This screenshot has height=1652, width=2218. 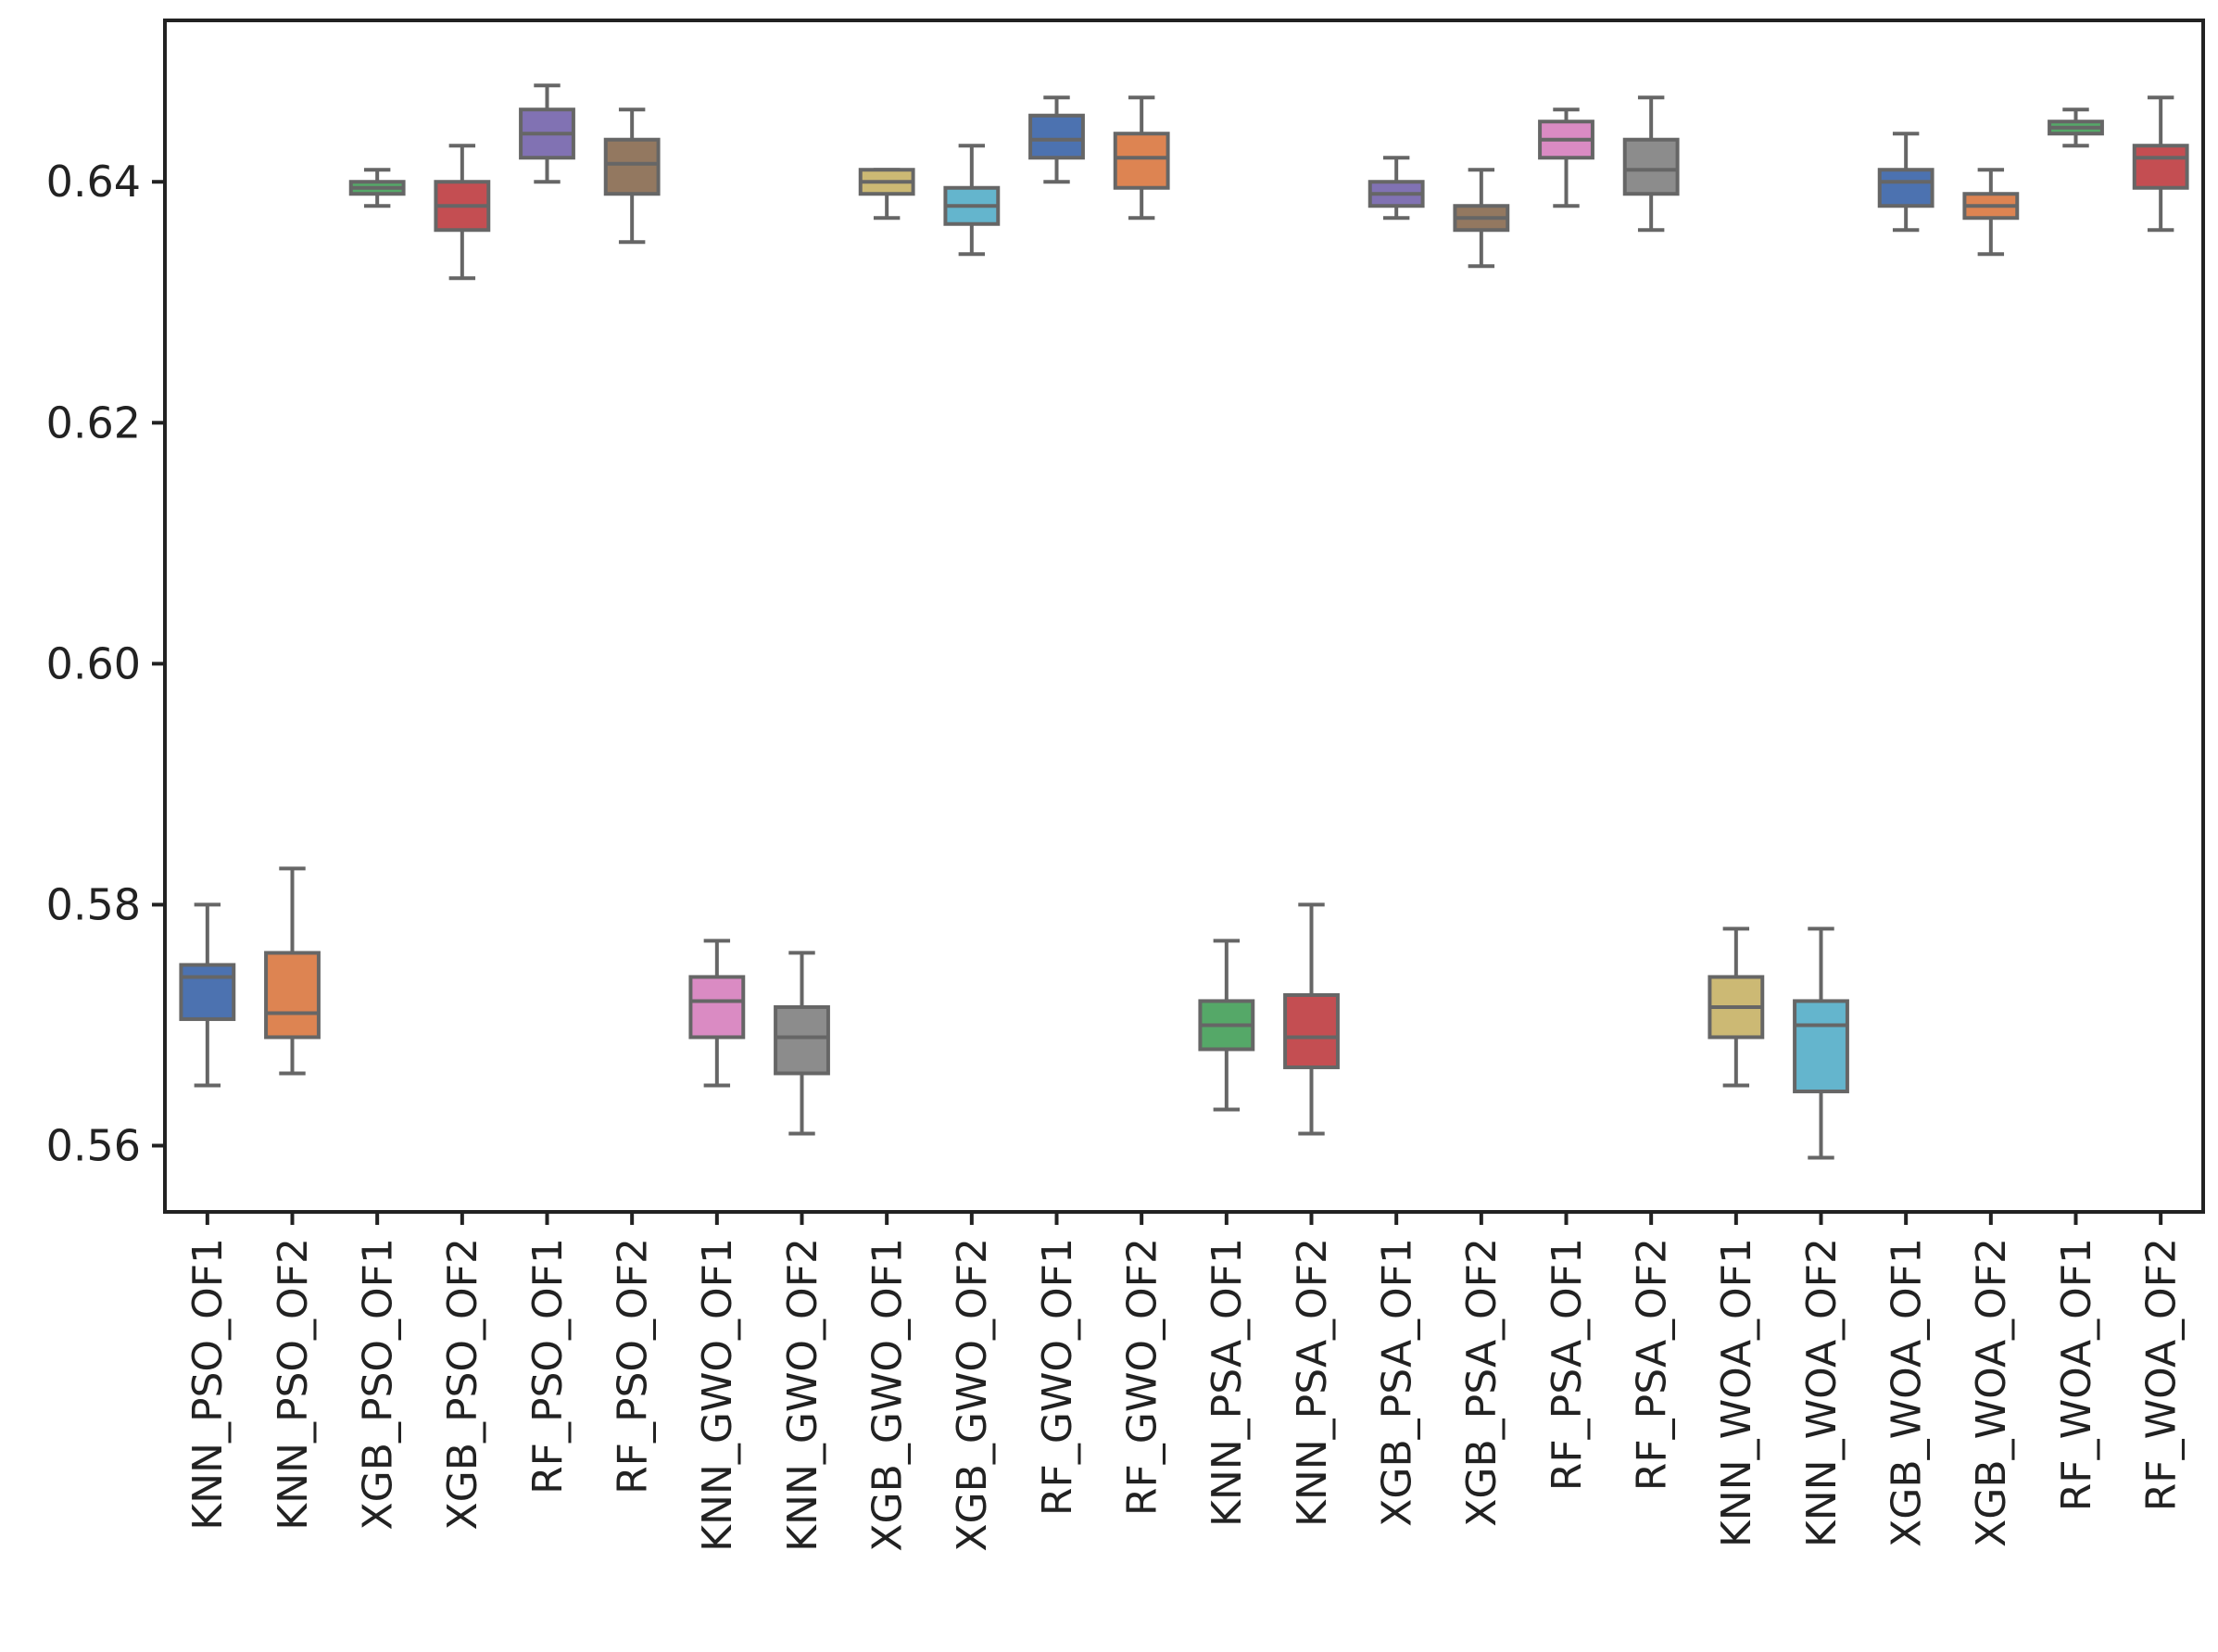 I want to click on x-tick-label: XGB_GWO_OF2, so click(x=973, y=1395).